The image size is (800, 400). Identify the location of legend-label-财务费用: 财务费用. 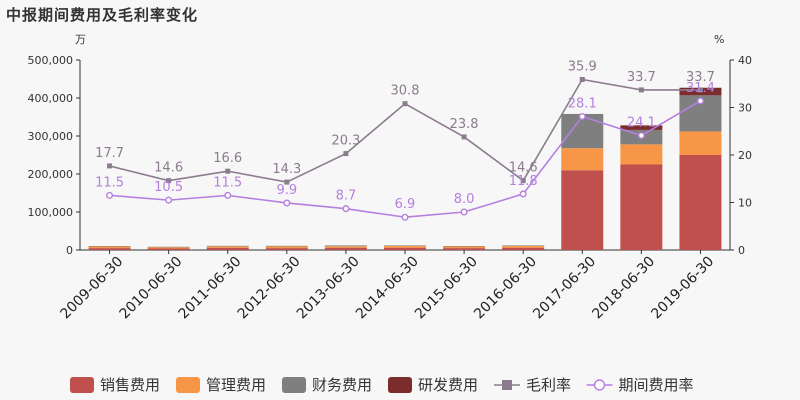
(342, 385).